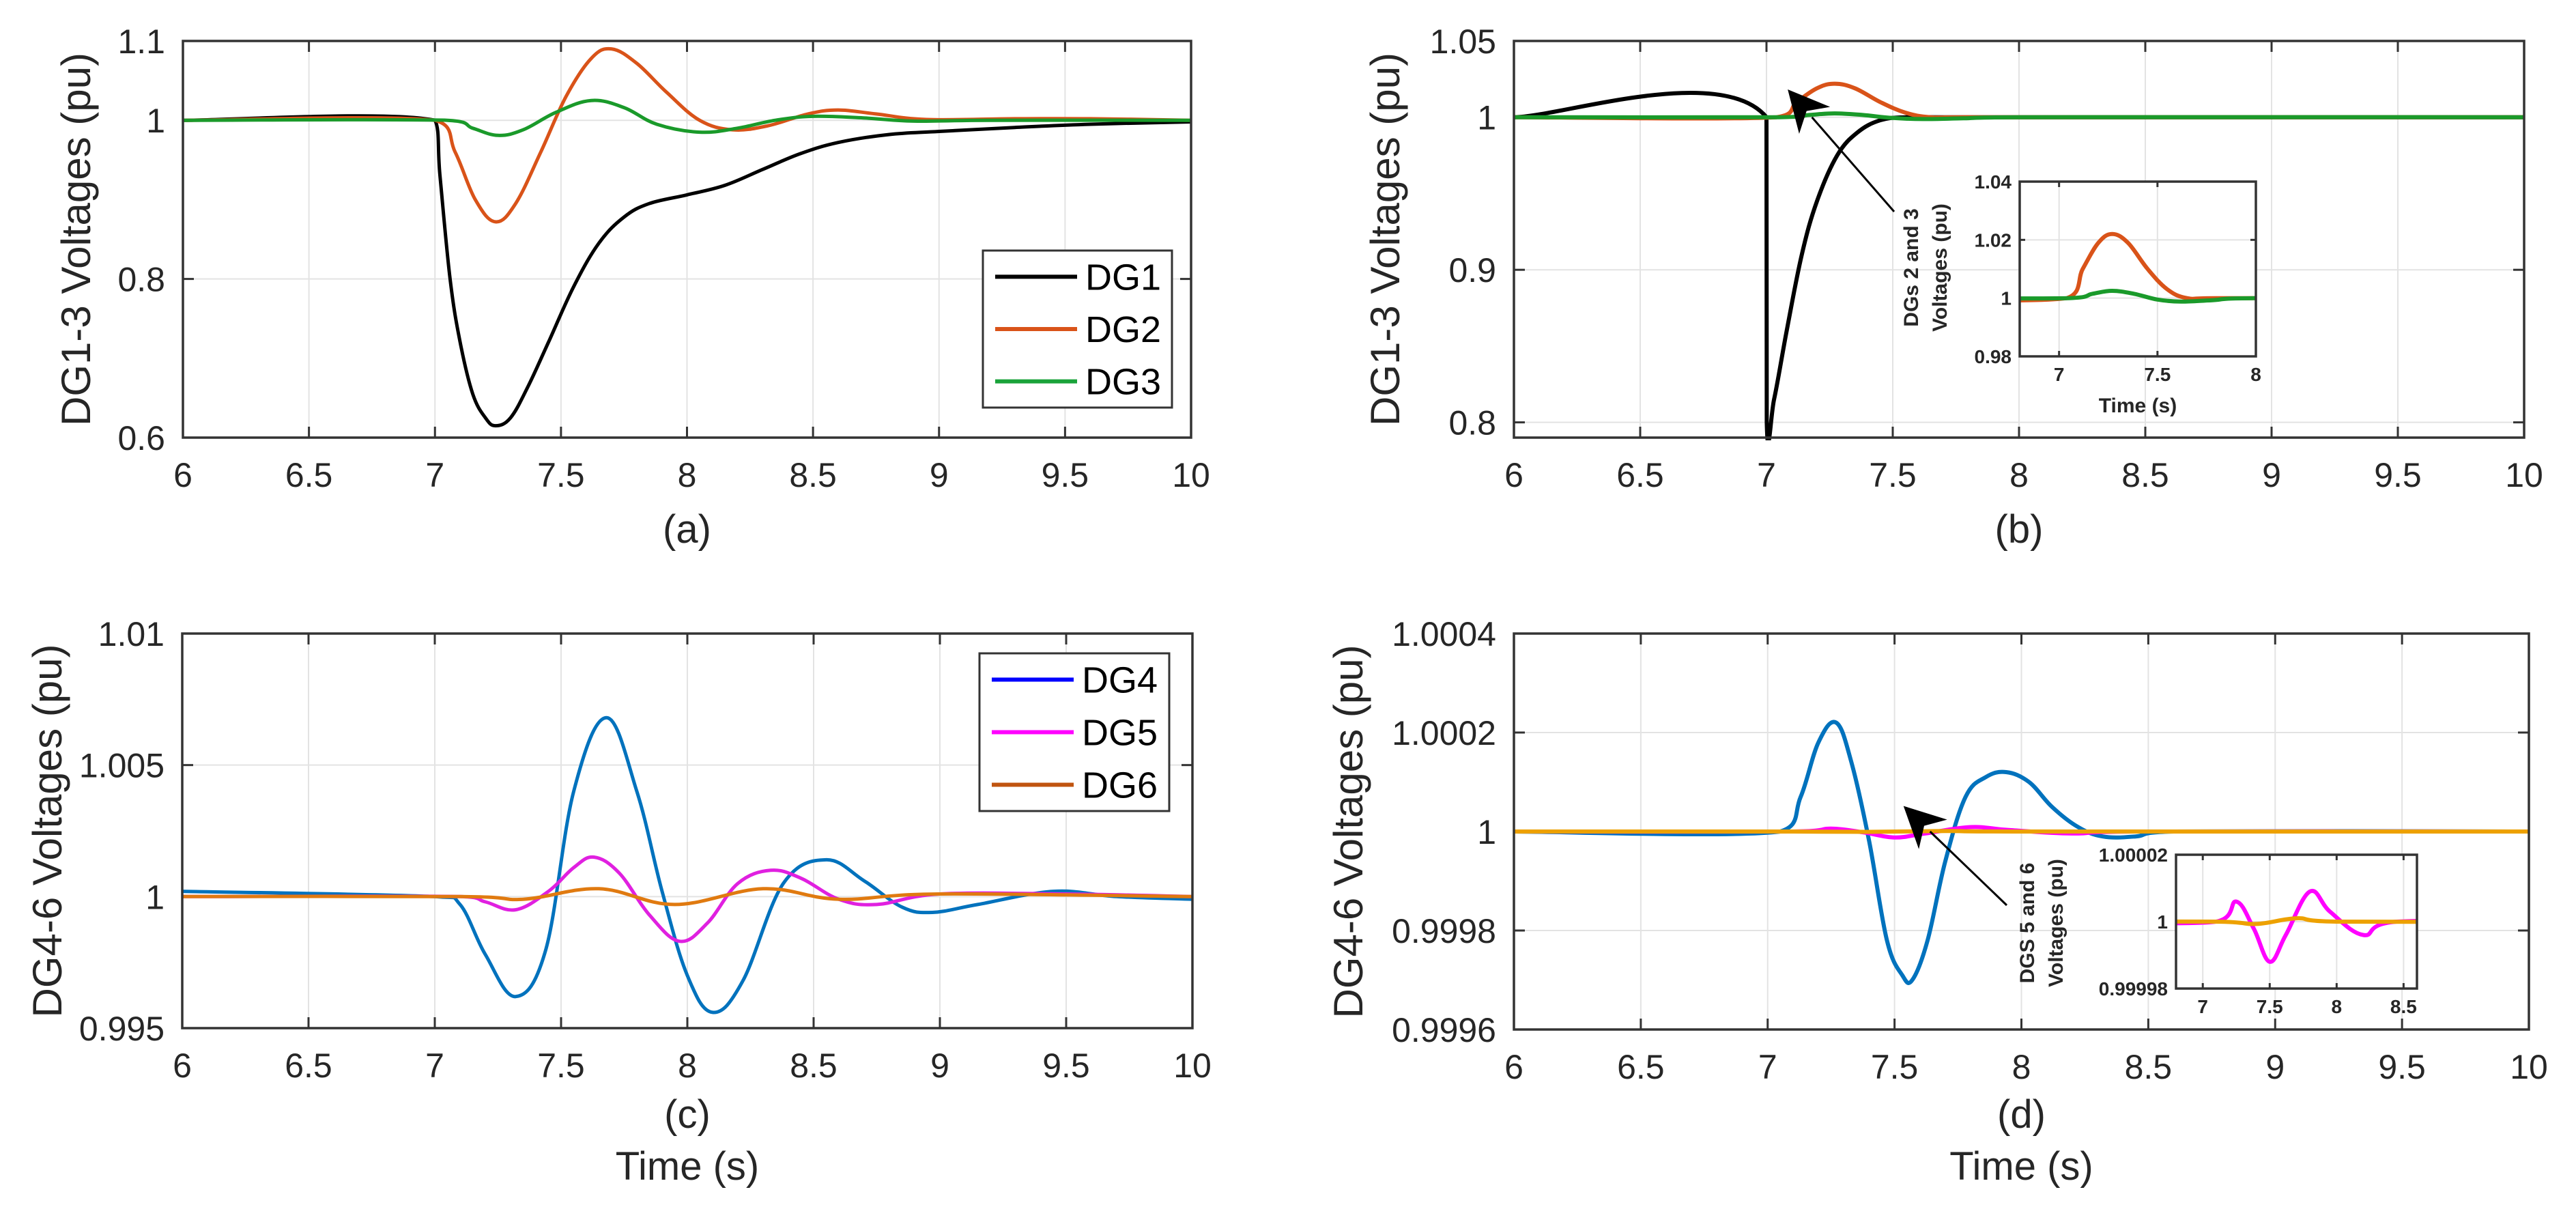 The height and width of the screenshot is (1207, 2576). I want to click on panel-label: (d), so click(2021, 1114).